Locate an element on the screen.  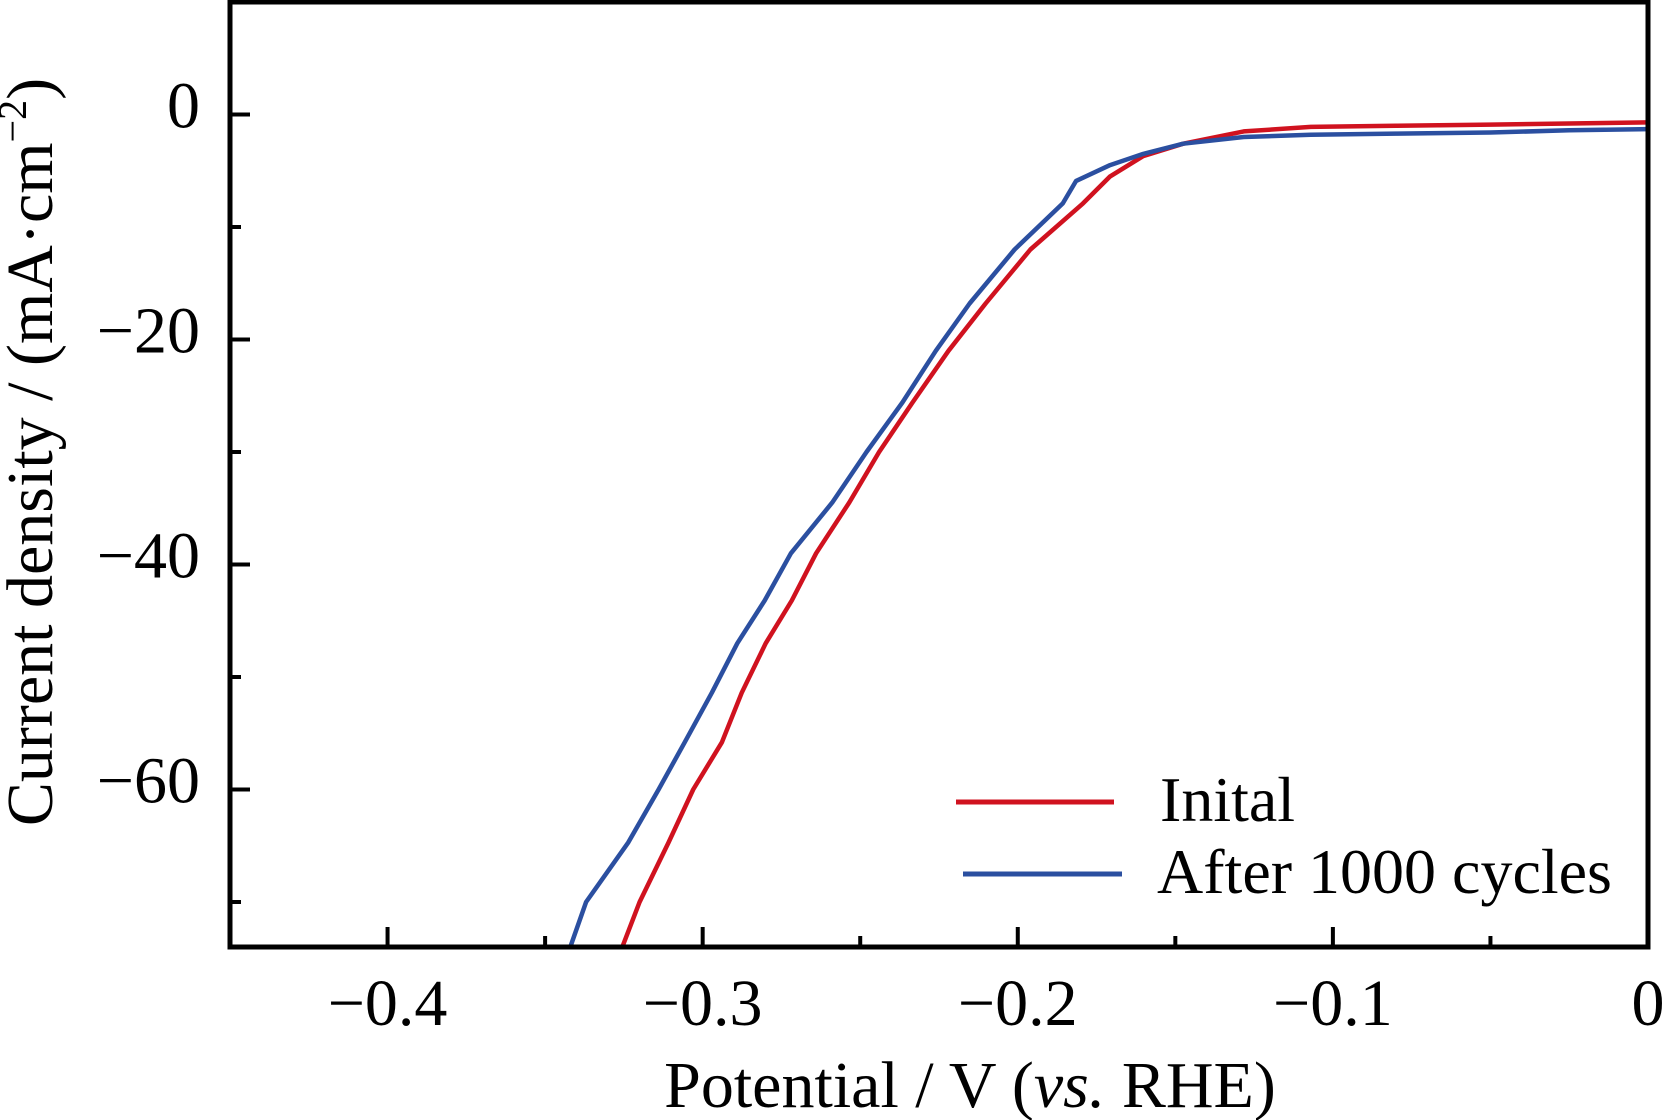
x-axis-title-italic: vs. is located at coordinates (1069, 1084).